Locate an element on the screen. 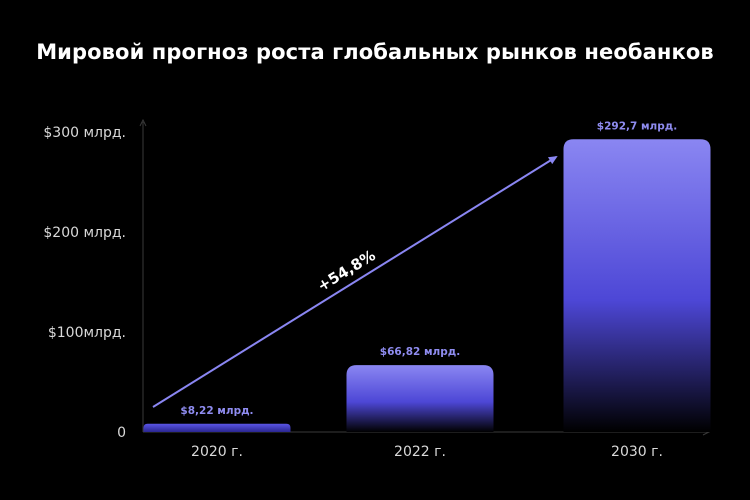 The image size is (750, 500). y-tick-label: $200 млрд. is located at coordinates (84, 233).